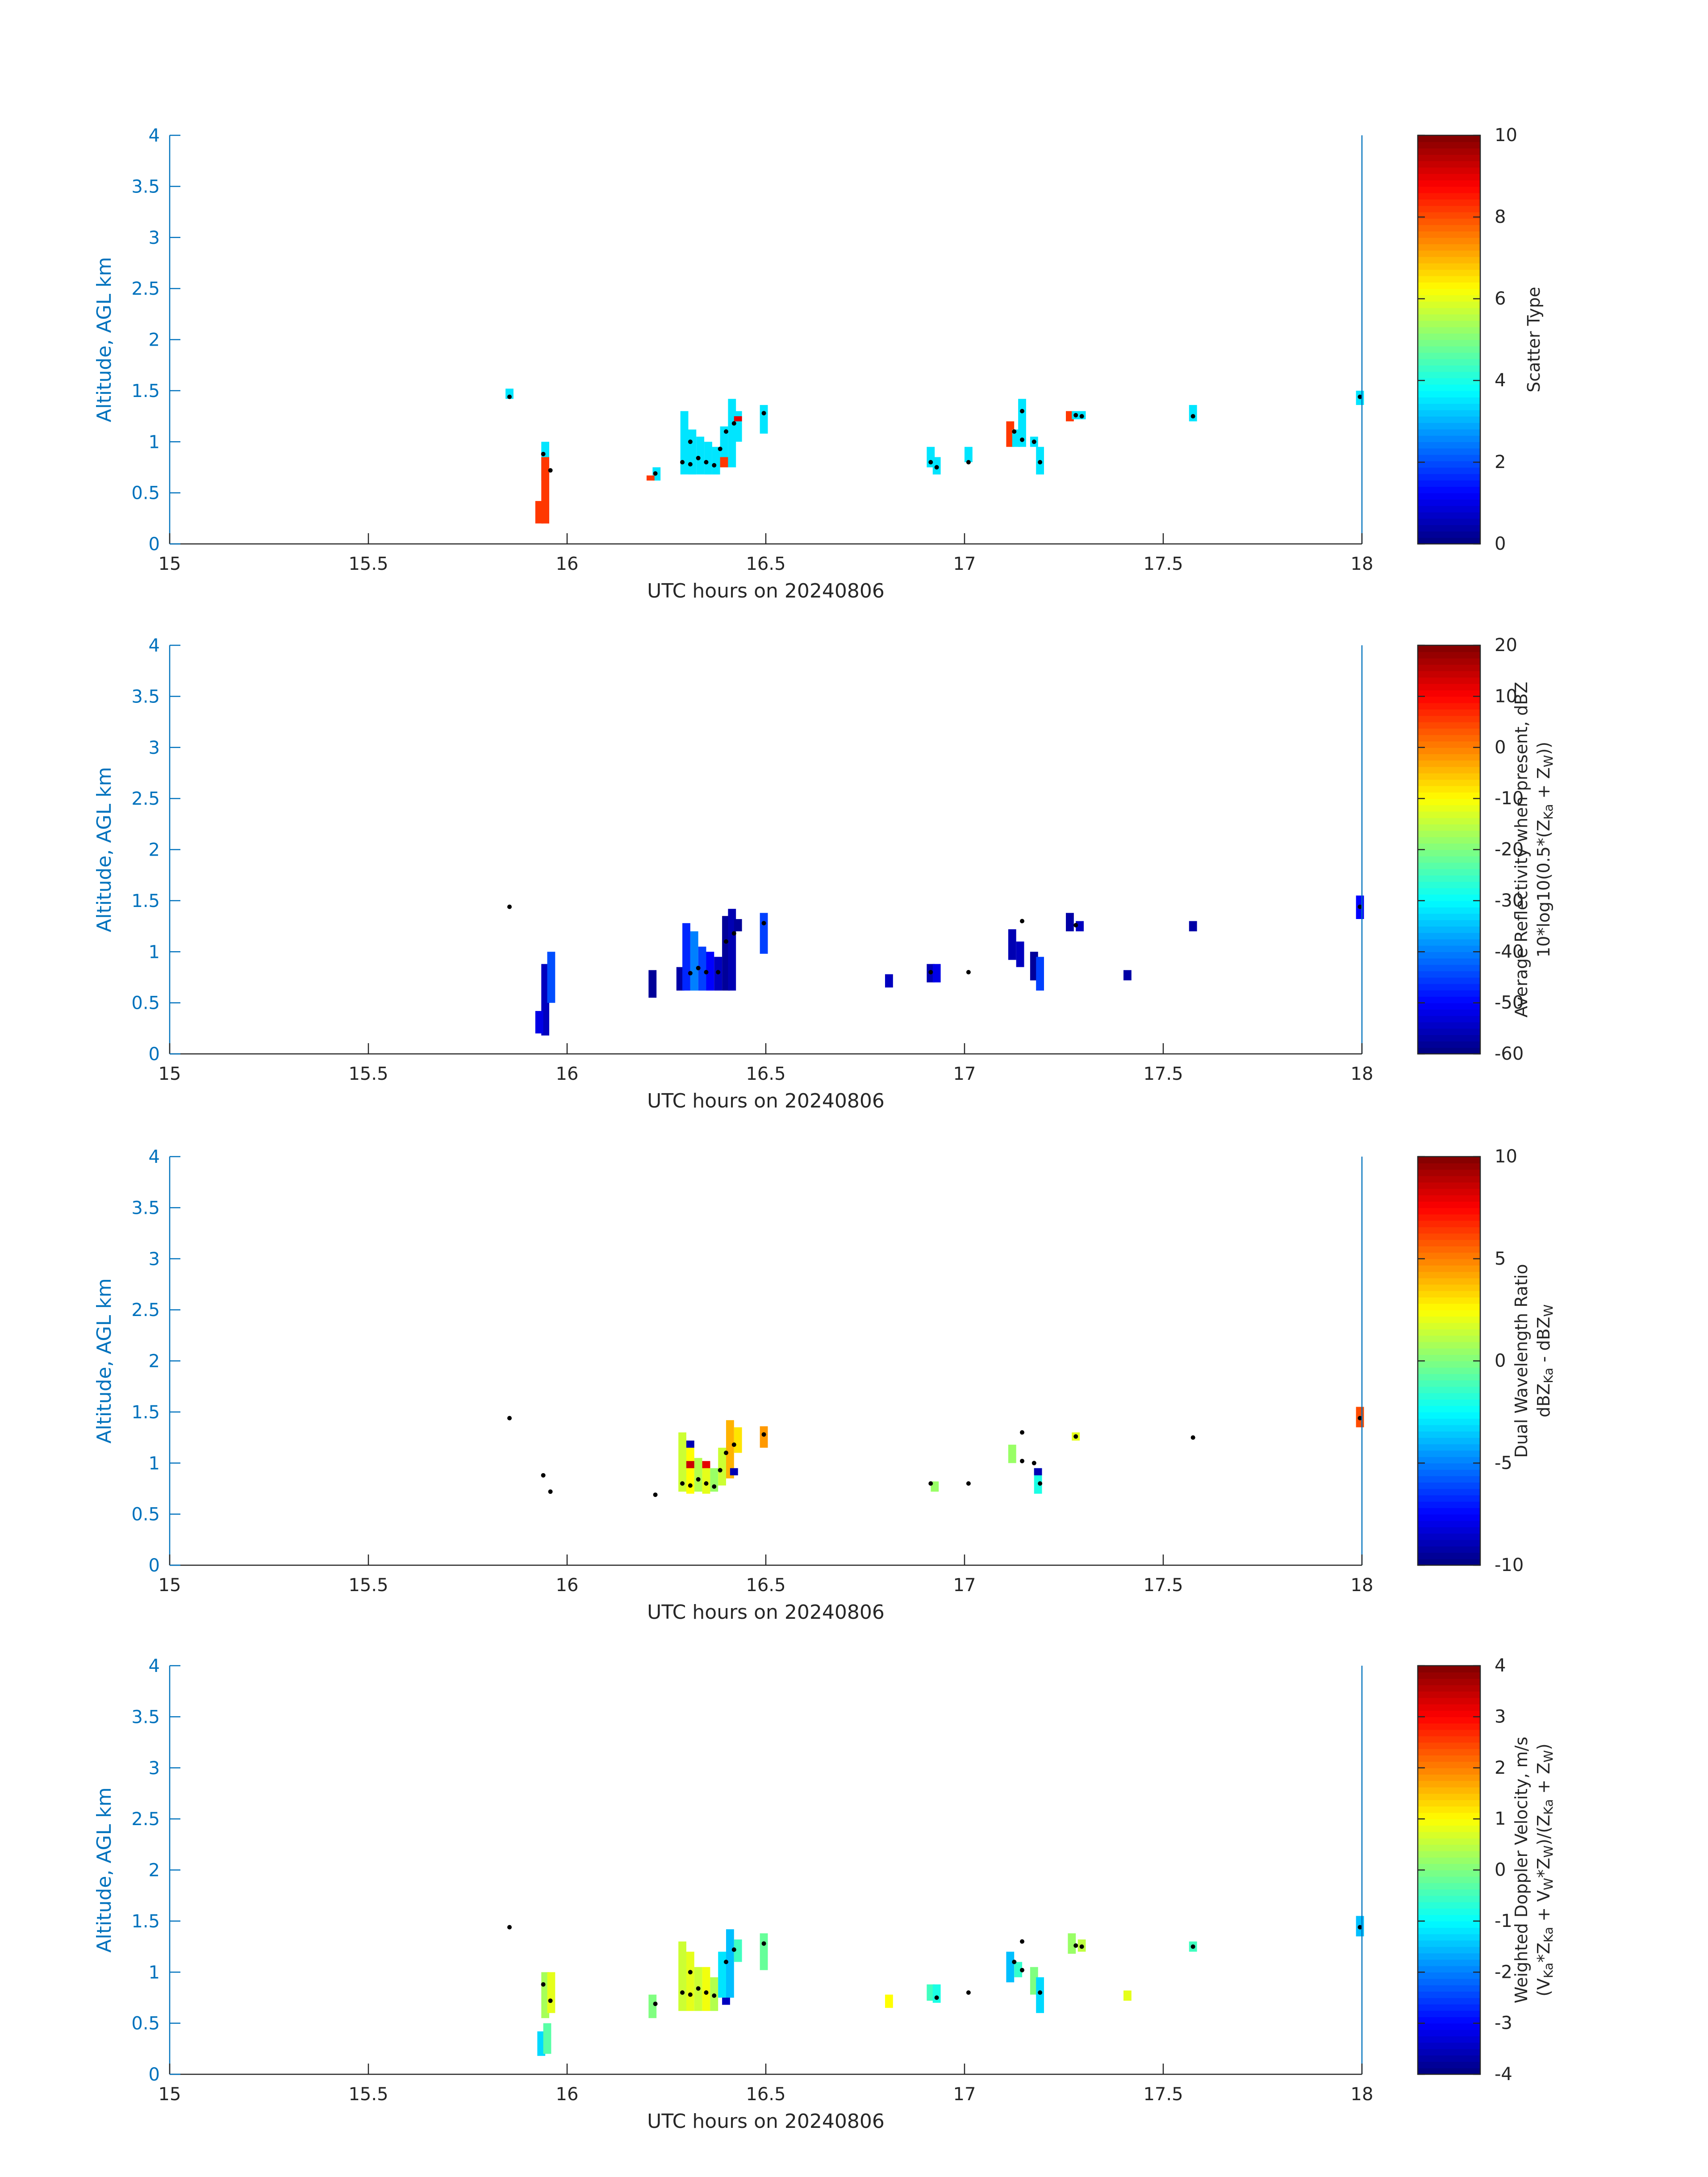  I want to click on y-tick-label: 0, so click(154, 2074).